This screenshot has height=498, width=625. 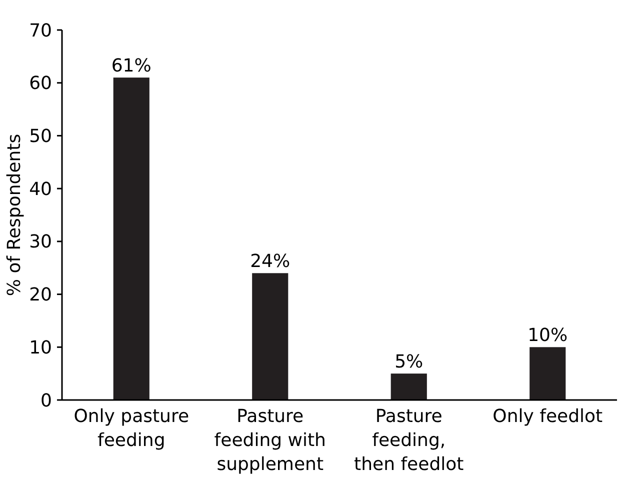 I want to click on x-tick-label: Only feedlot, so click(x=547, y=416).